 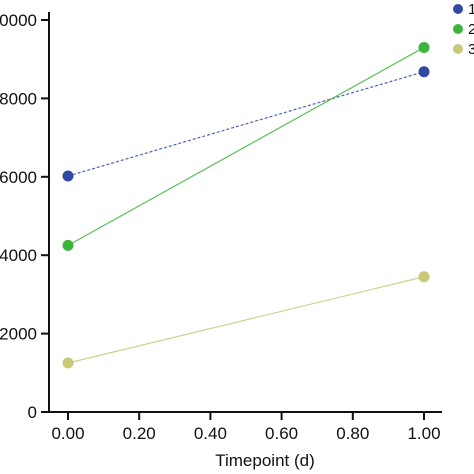 I want to click on y-tick-label: 2000, so click(x=18, y=334).